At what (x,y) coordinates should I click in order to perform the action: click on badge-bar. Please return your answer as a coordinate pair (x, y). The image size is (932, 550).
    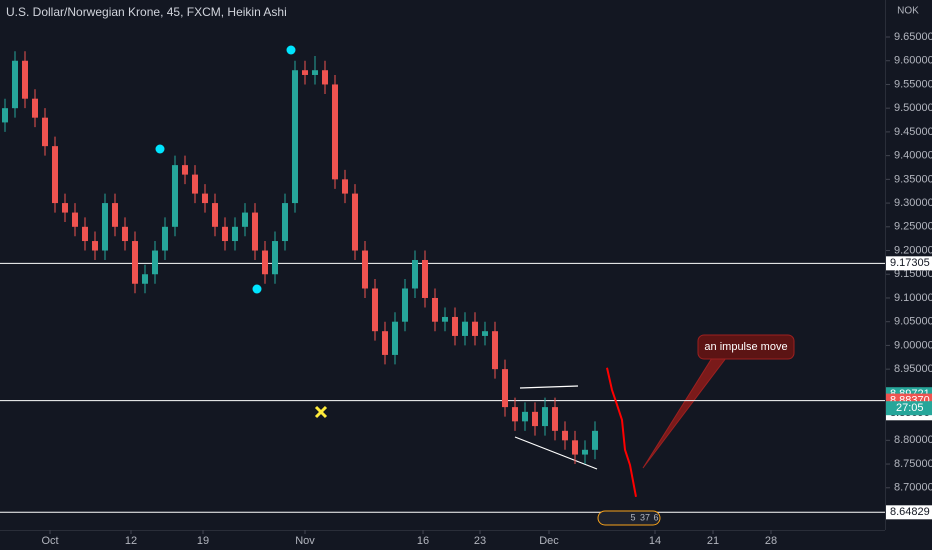
    Looking at the image, I should click on (629, 518).